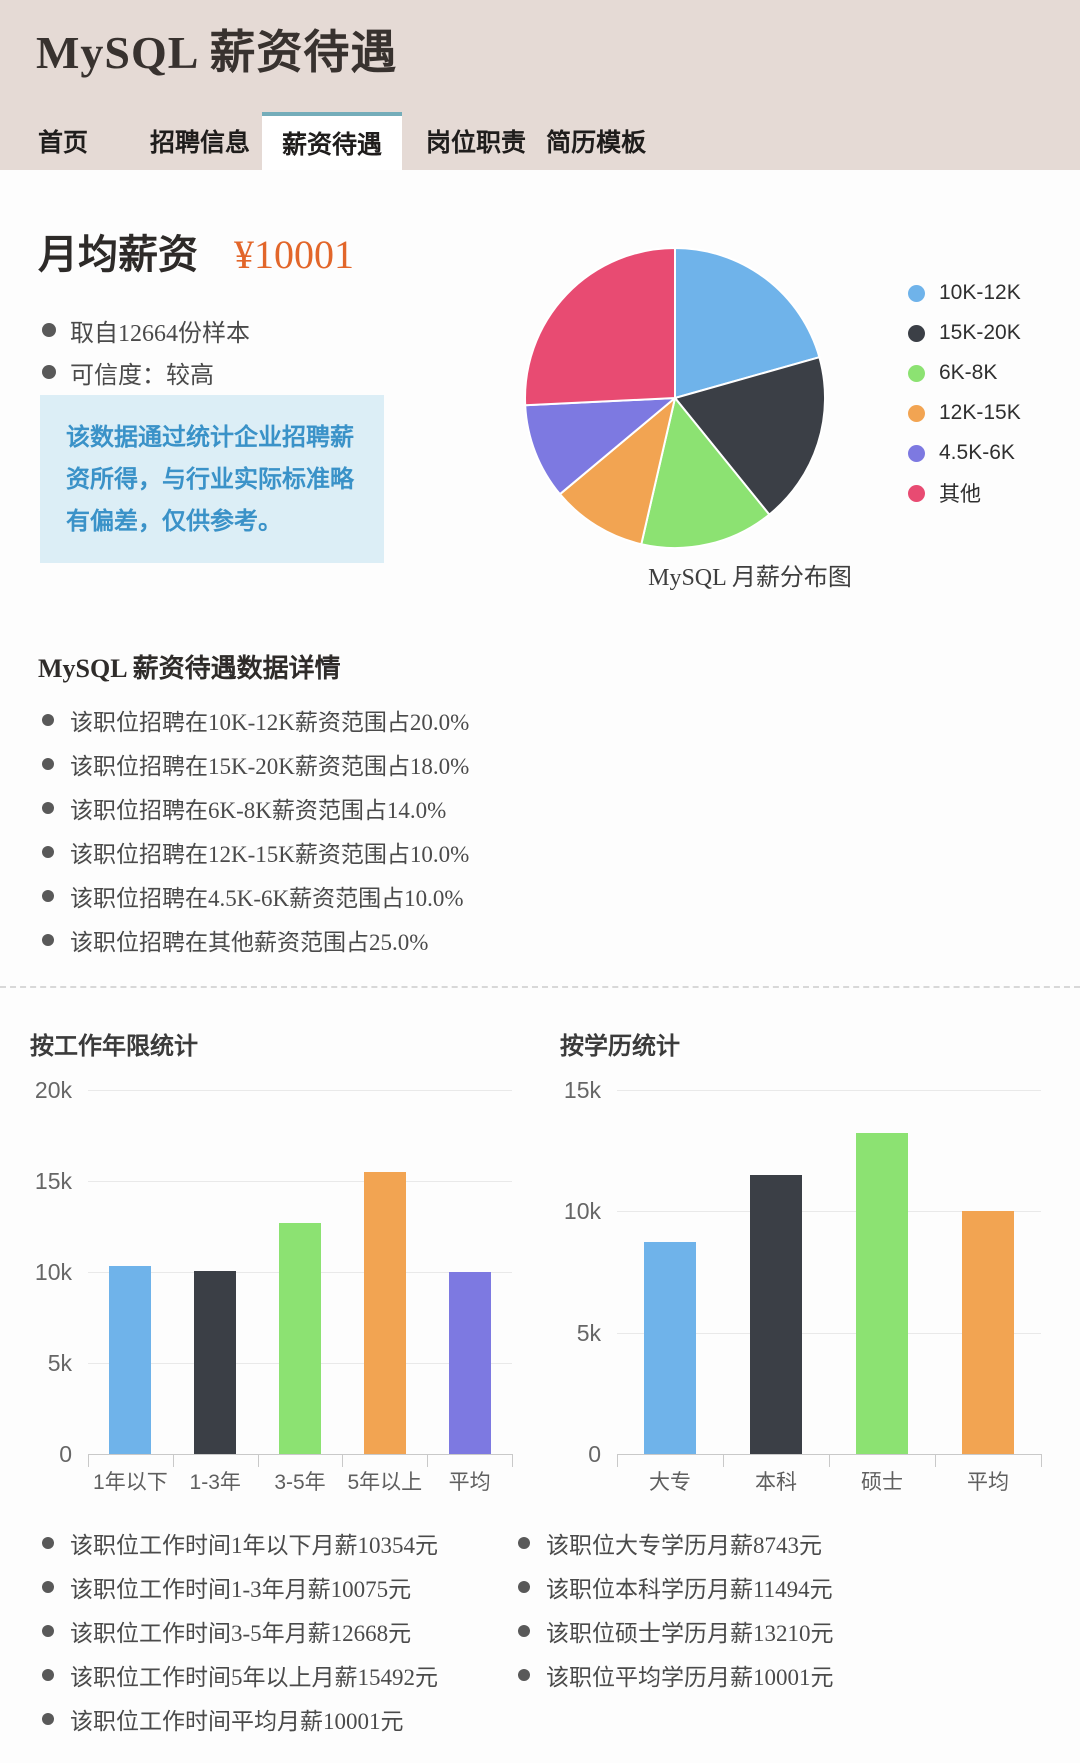 Image resolution: width=1080 pixels, height=1763 pixels. I want to click on legend-item: 6K-8K, so click(964, 373).